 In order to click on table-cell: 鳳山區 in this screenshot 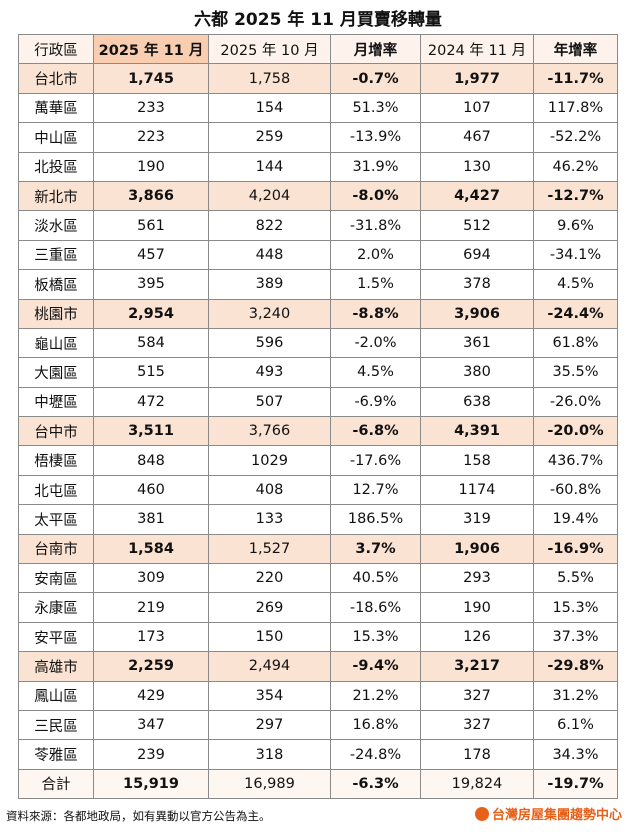, I will do `click(56, 695)`.